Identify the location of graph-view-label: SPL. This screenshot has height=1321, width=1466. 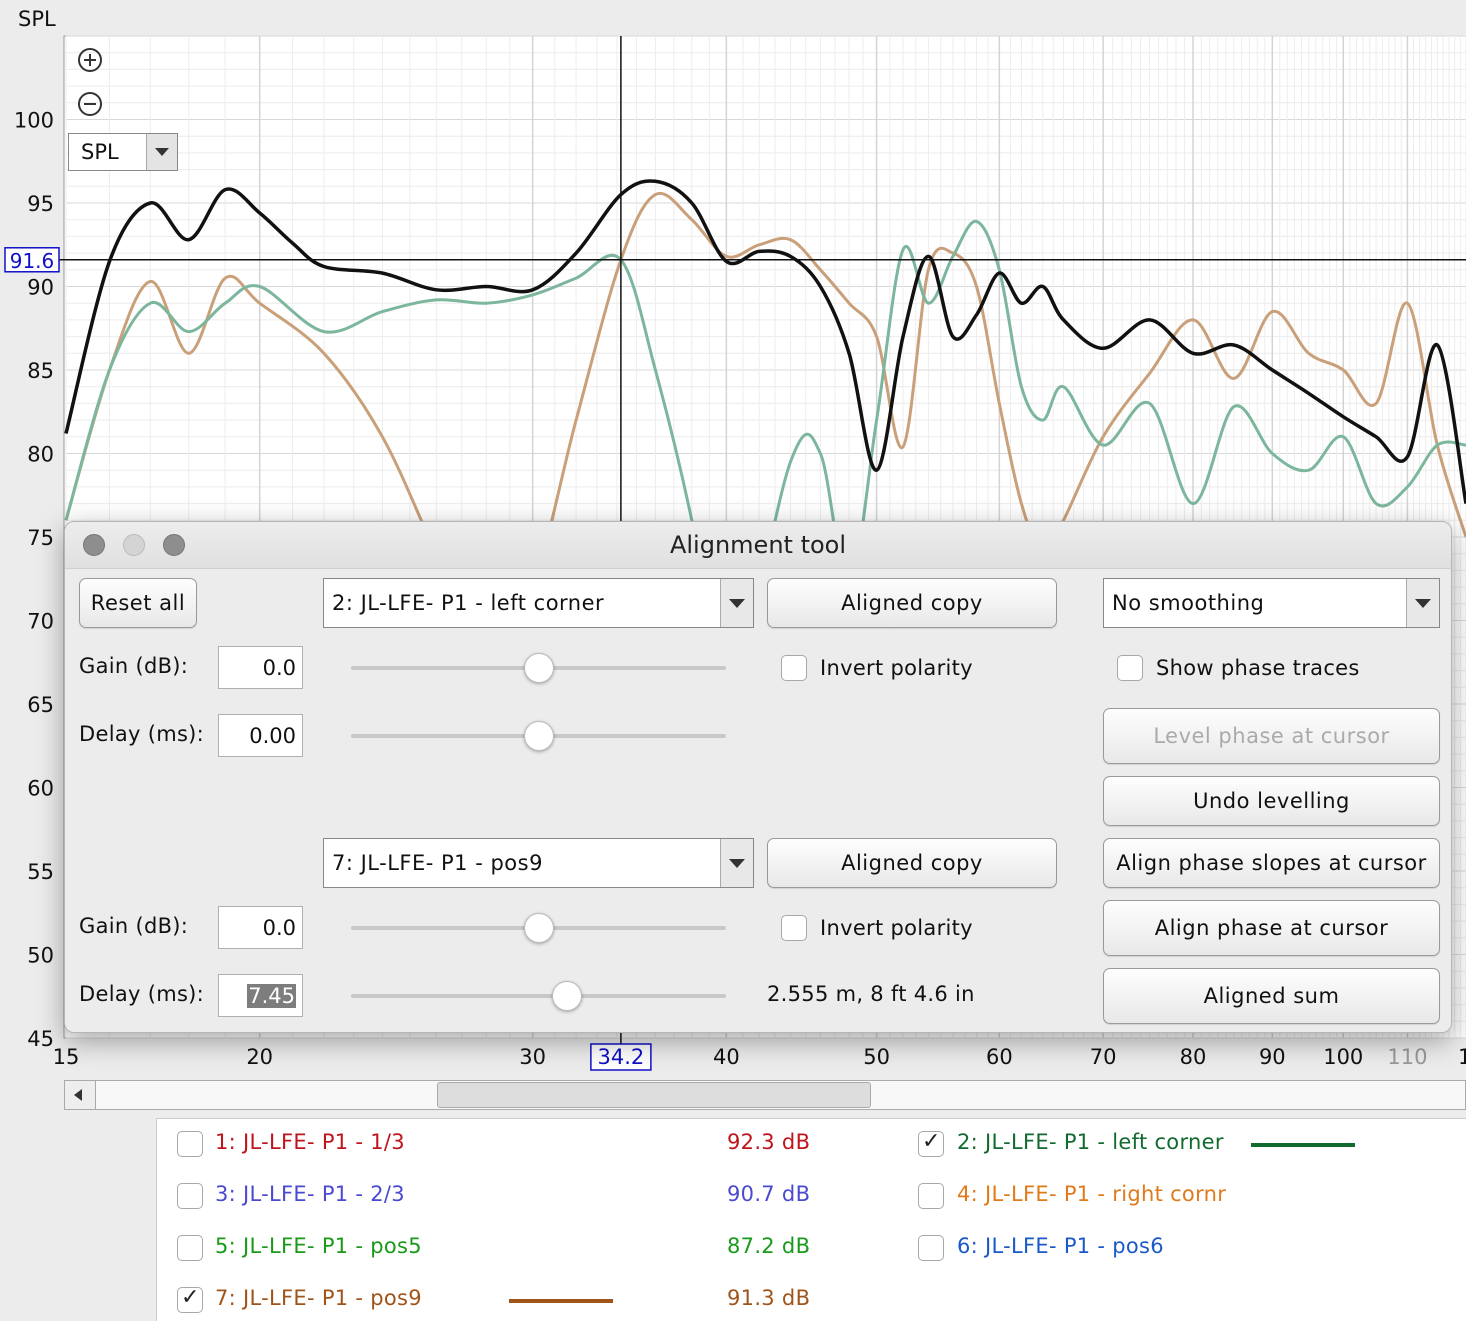
(100, 152).